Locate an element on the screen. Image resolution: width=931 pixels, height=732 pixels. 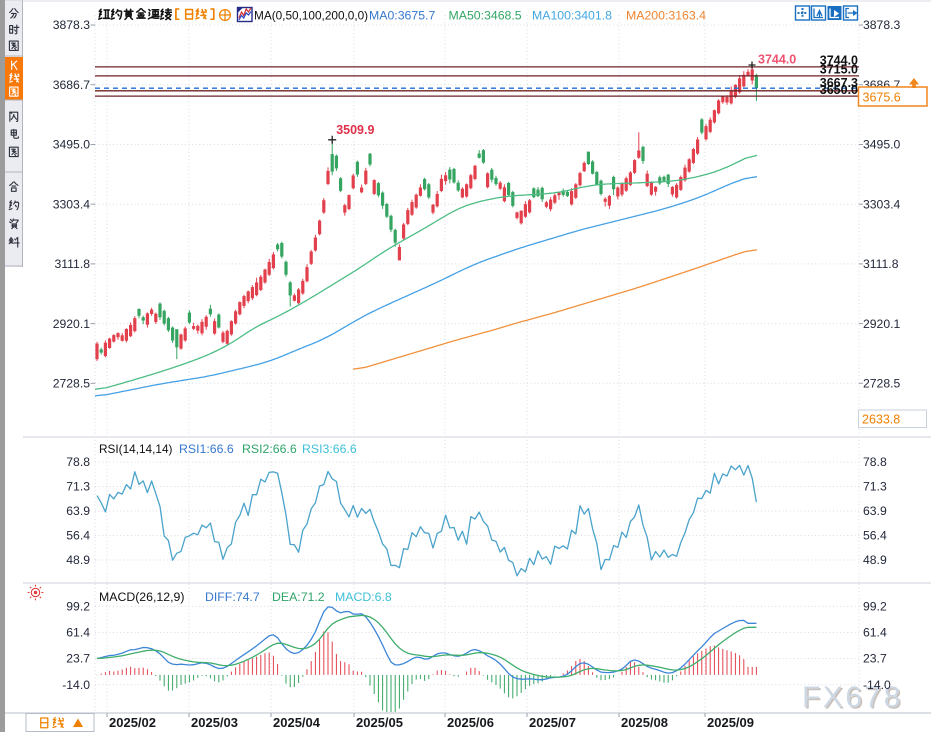
svg-text: RSI2:66.6 is located at coordinates (269, 449).